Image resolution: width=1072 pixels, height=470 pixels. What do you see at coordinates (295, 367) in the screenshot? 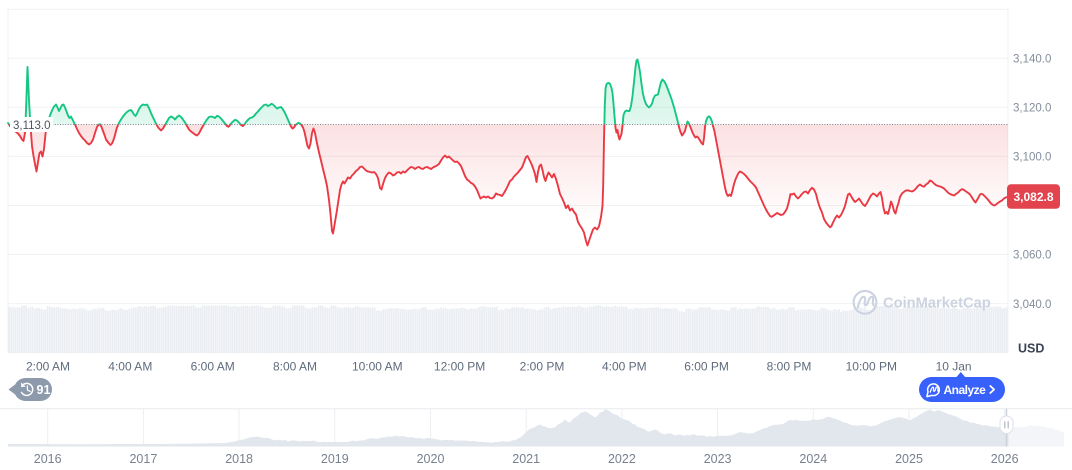
I see `svg-text: 8:00 AM` at bounding box center [295, 367].